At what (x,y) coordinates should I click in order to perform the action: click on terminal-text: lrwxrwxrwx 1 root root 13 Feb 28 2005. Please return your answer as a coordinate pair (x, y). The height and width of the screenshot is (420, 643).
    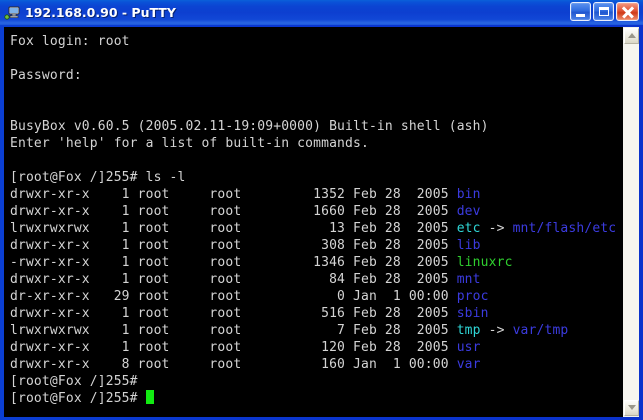
    Looking at the image, I should click on (233, 228).